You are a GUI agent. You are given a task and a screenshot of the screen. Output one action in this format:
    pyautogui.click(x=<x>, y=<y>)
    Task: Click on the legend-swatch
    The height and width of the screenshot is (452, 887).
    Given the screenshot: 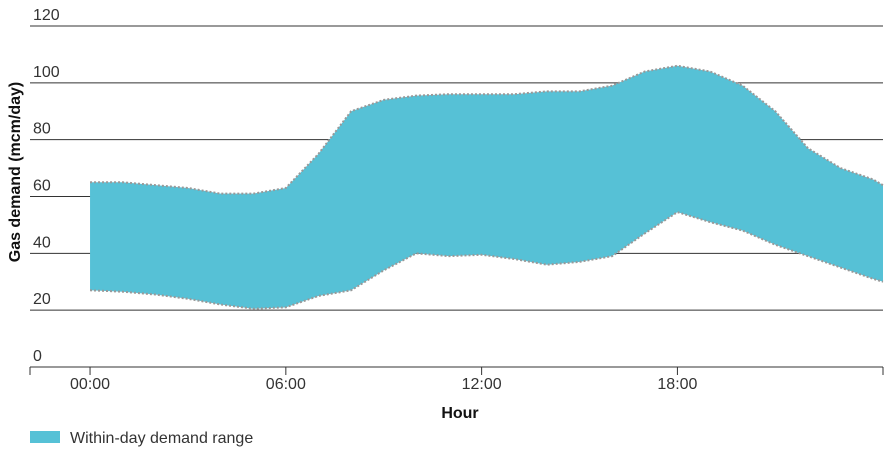 What is the action you would take?
    pyautogui.click(x=45, y=437)
    